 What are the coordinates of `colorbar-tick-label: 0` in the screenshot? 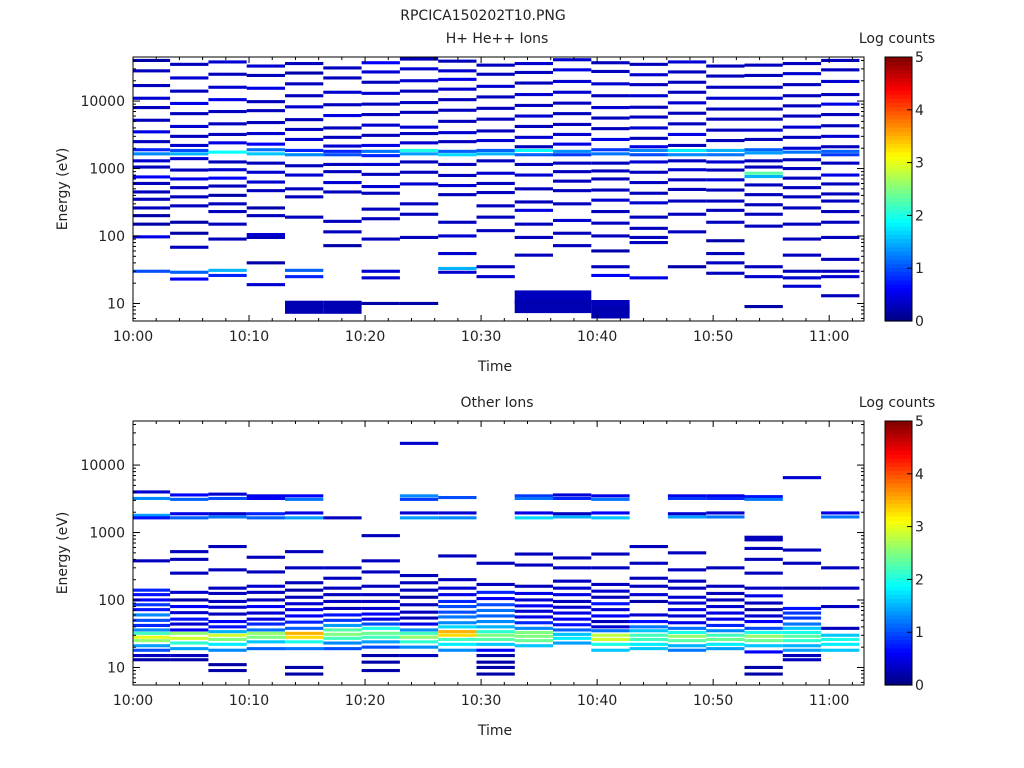 It's located at (919, 322).